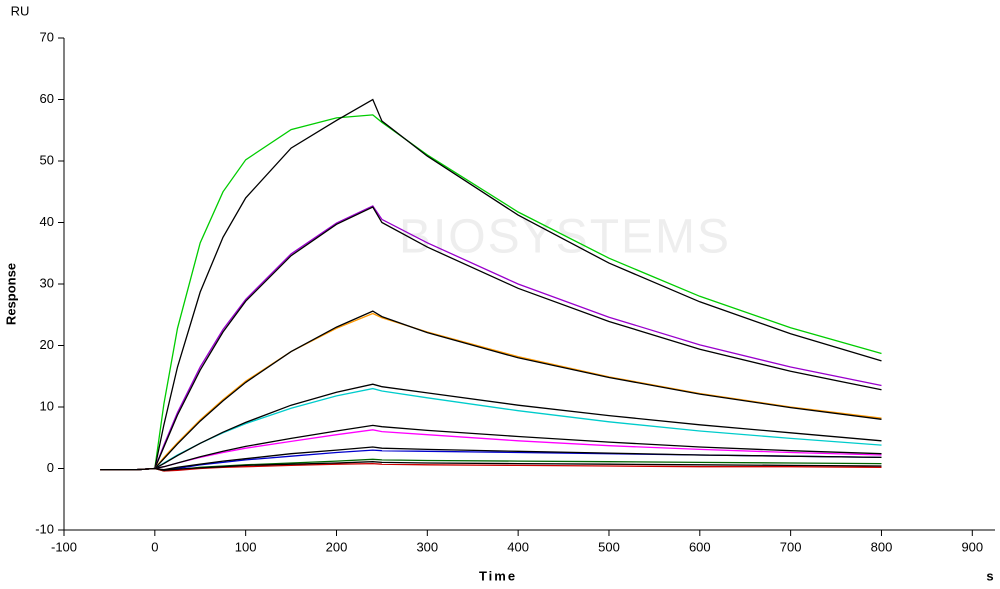 Image resolution: width=1000 pixels, height=589 pixels. Describe the element at coordinates (20, 10) in the screenshot. I see `y-unit: RU` at that location.